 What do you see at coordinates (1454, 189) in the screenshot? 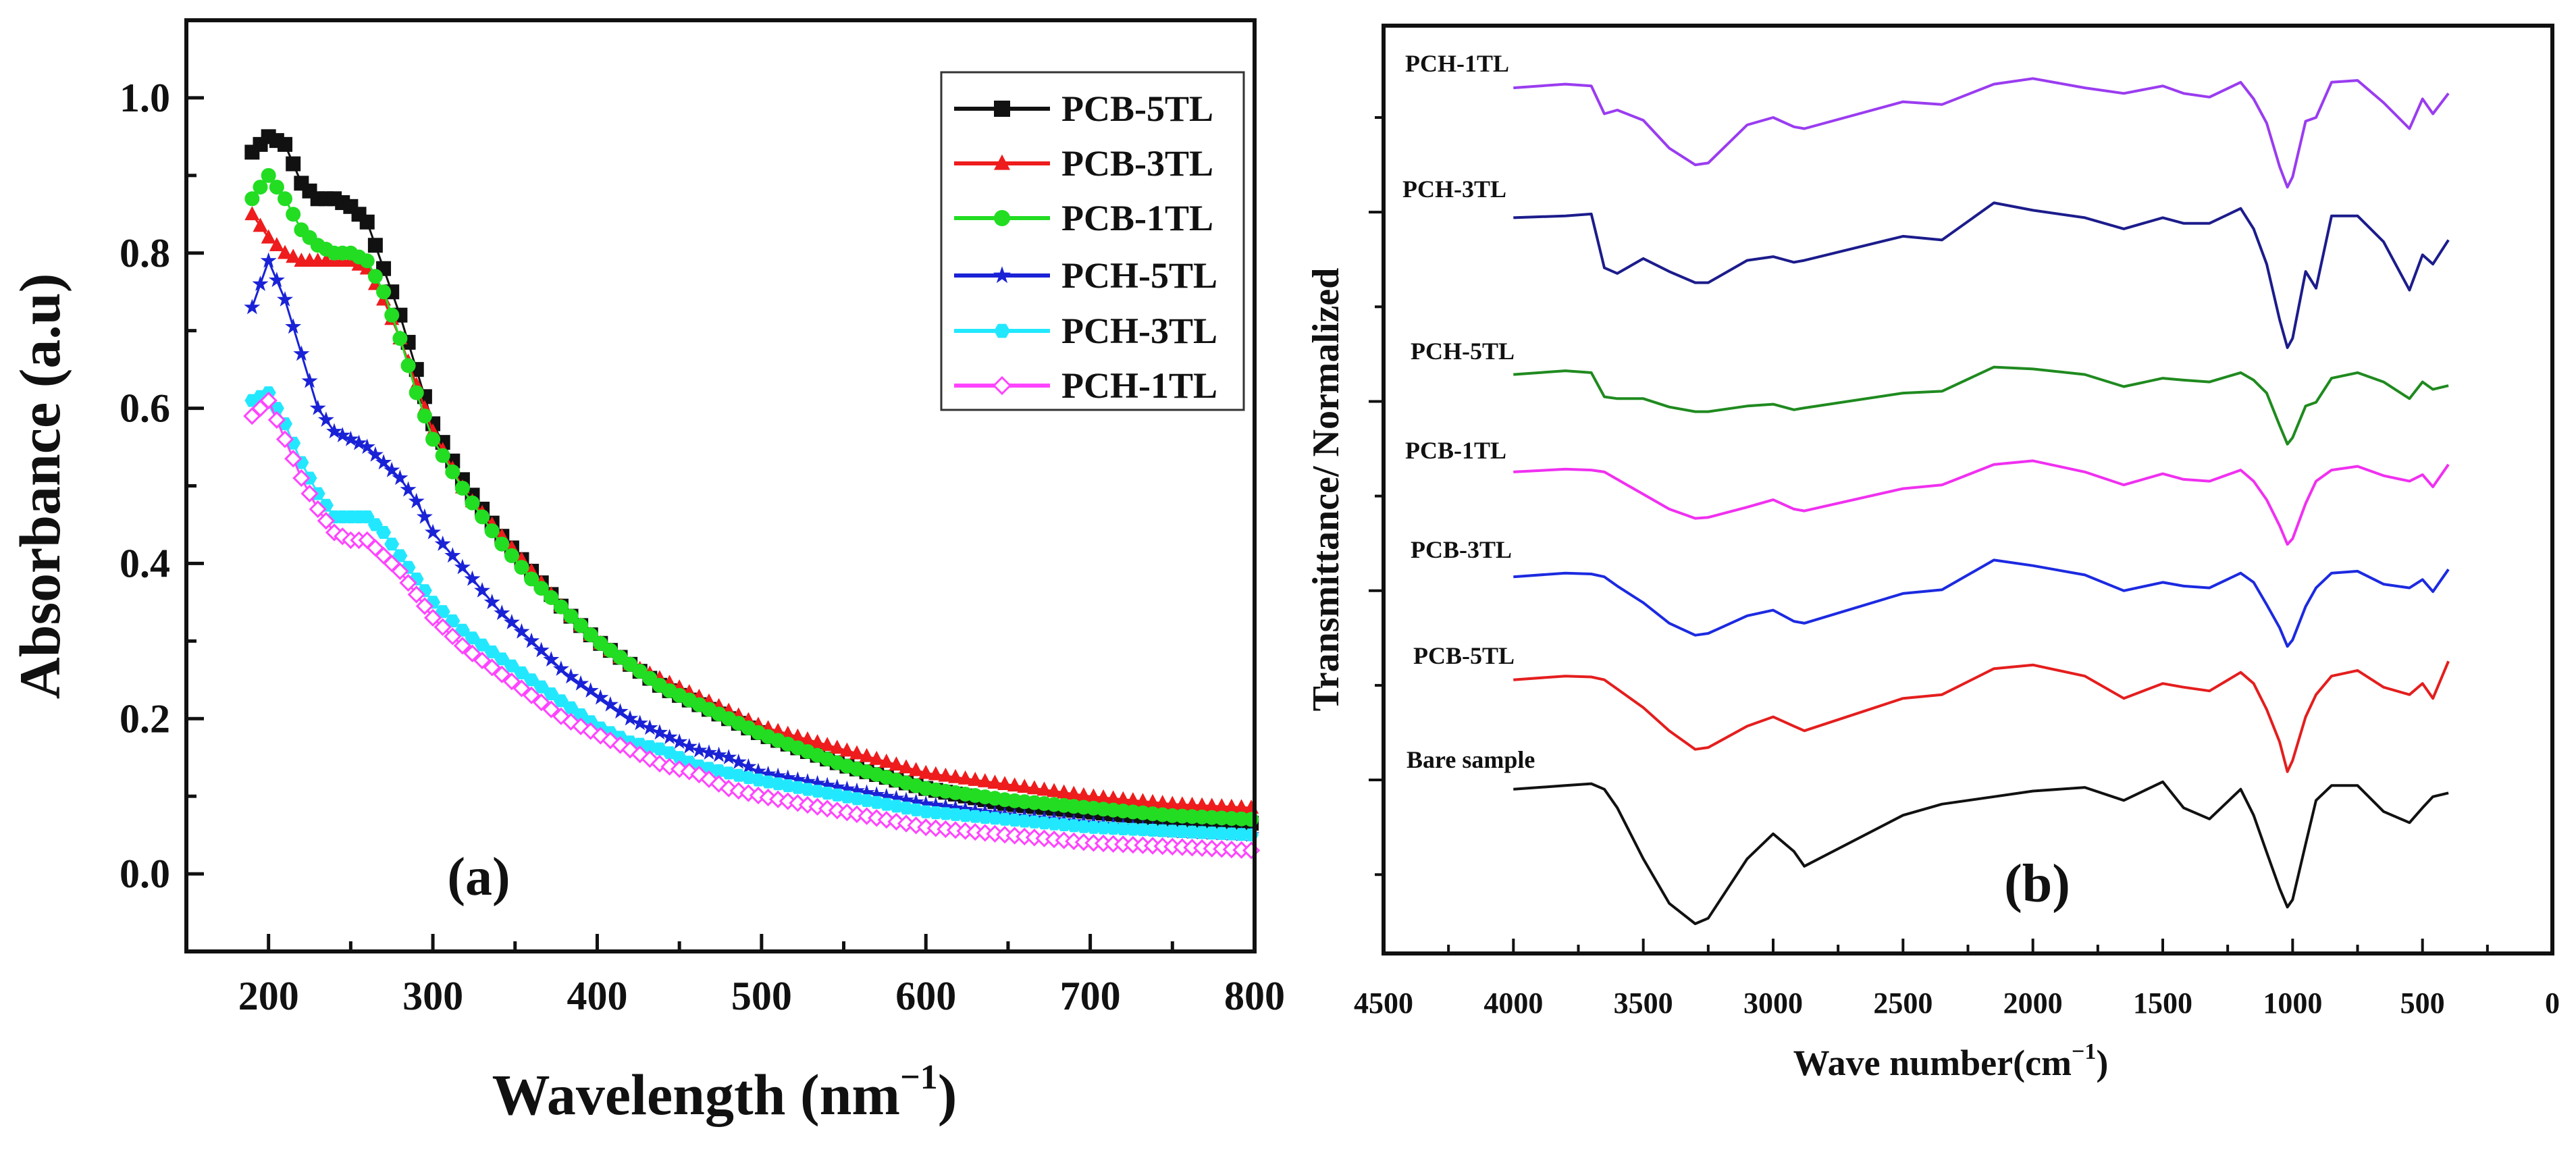
I see `curve-label-pch-3tl: PCH-3TL` at bounding box center [1454, 189].